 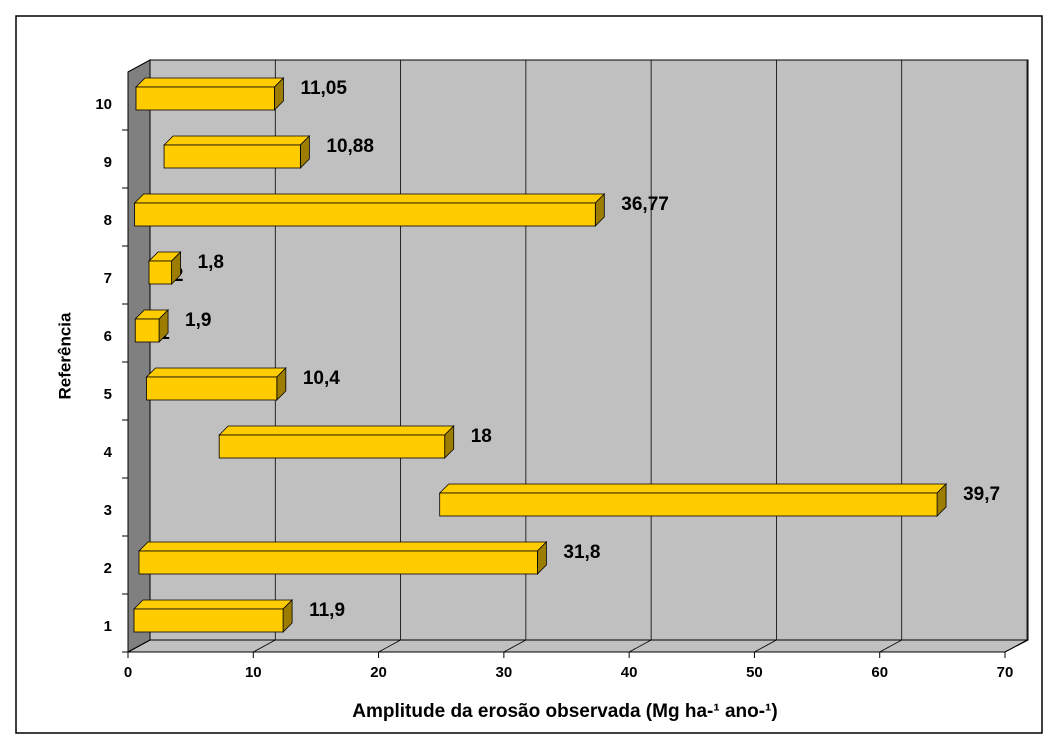 I want to click on y-tick-label: 5, so click(x=108, y=394).